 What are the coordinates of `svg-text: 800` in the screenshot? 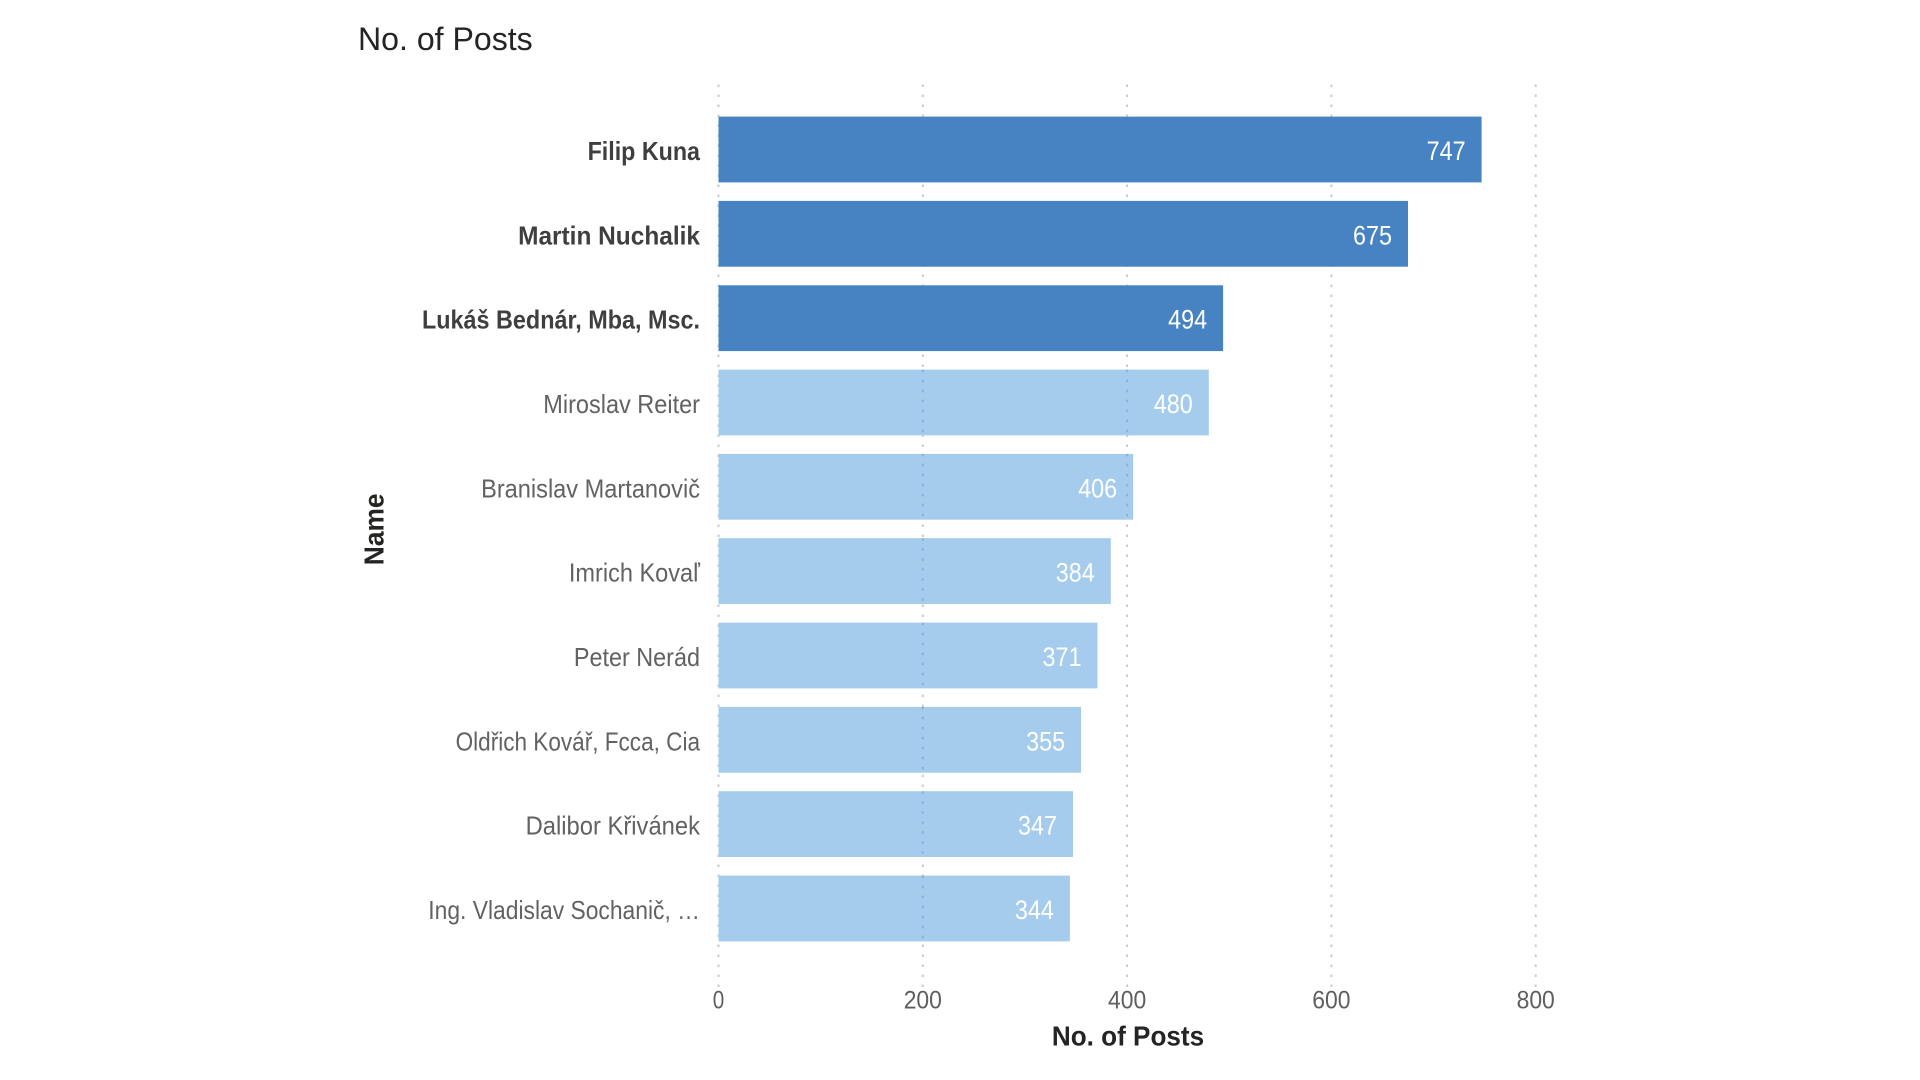 It's located at (1536, 1001).